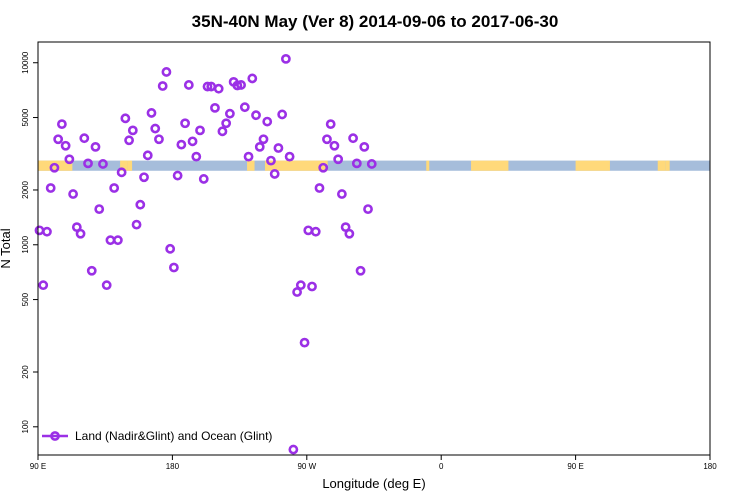 The width and height of the screenshot is (750, 500). I want to click on x-tick-label: 0, so click(441, 466).